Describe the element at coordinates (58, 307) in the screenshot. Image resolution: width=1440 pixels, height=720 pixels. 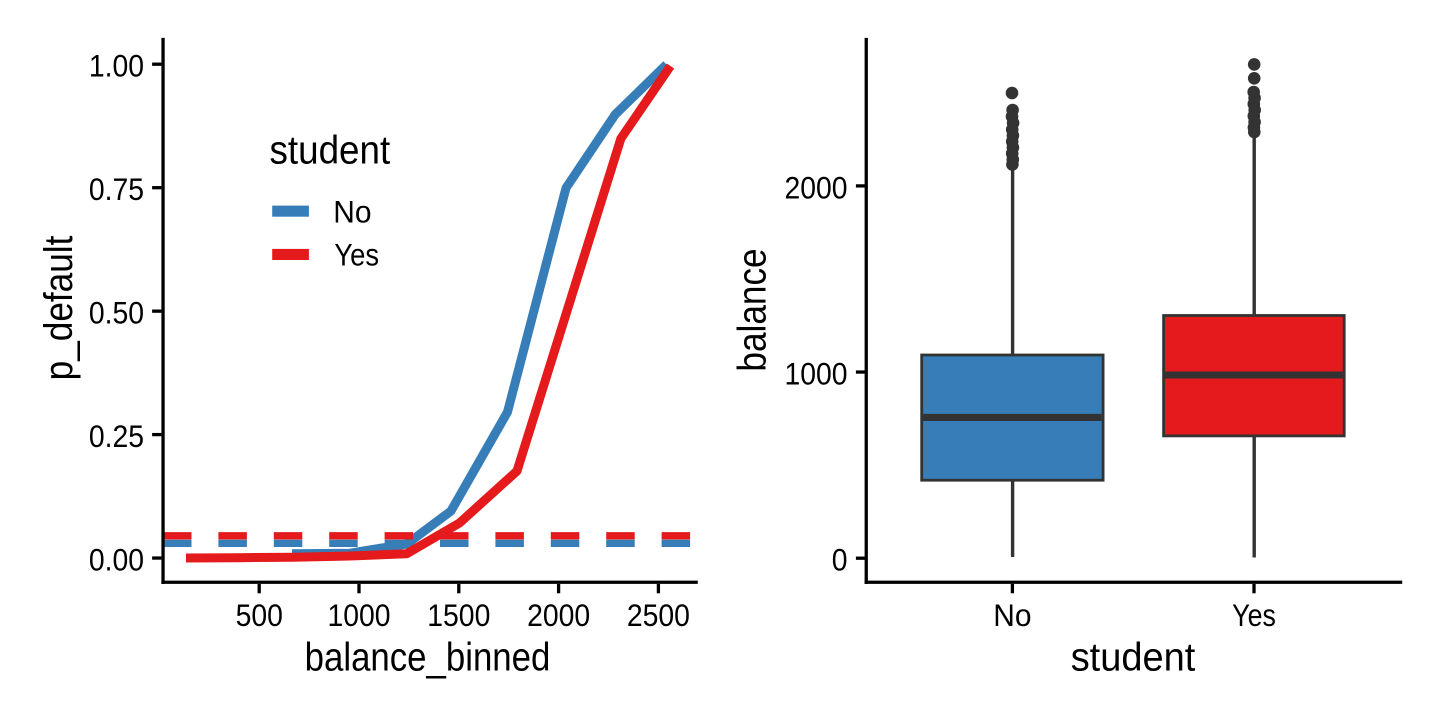
I see `svg-text: p_default` at that location.